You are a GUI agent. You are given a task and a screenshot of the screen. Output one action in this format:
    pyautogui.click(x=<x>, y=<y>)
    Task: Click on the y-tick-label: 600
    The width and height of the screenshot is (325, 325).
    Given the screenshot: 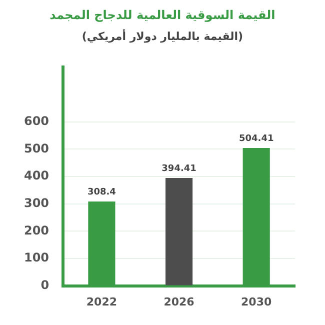 What is the action you would take?
    pyautogui.click(x=37, y=121)
    